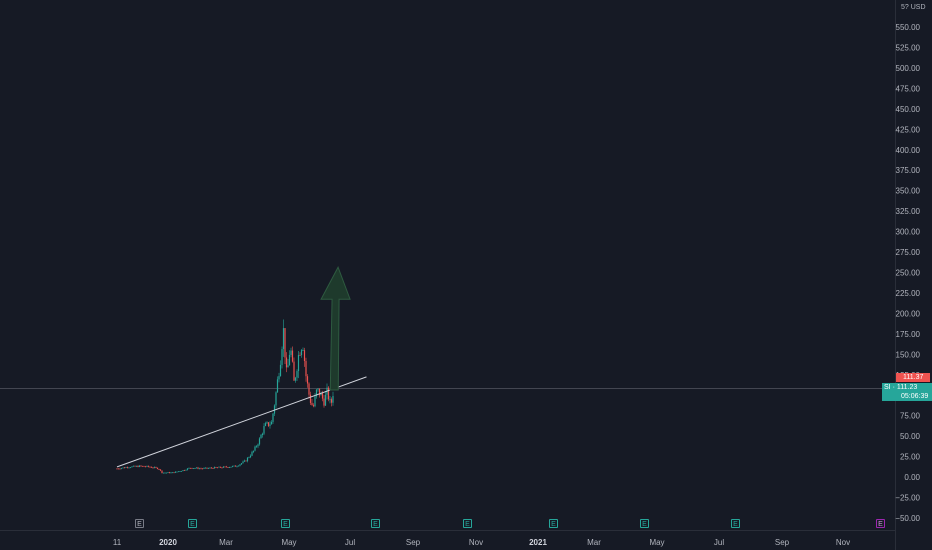 Image resolution: width=932 pixels, height=550 pixels. What do you see at coordinates (241, 367) in the screenshot?
I see `annotations-group` at bounding box center [241, 367].